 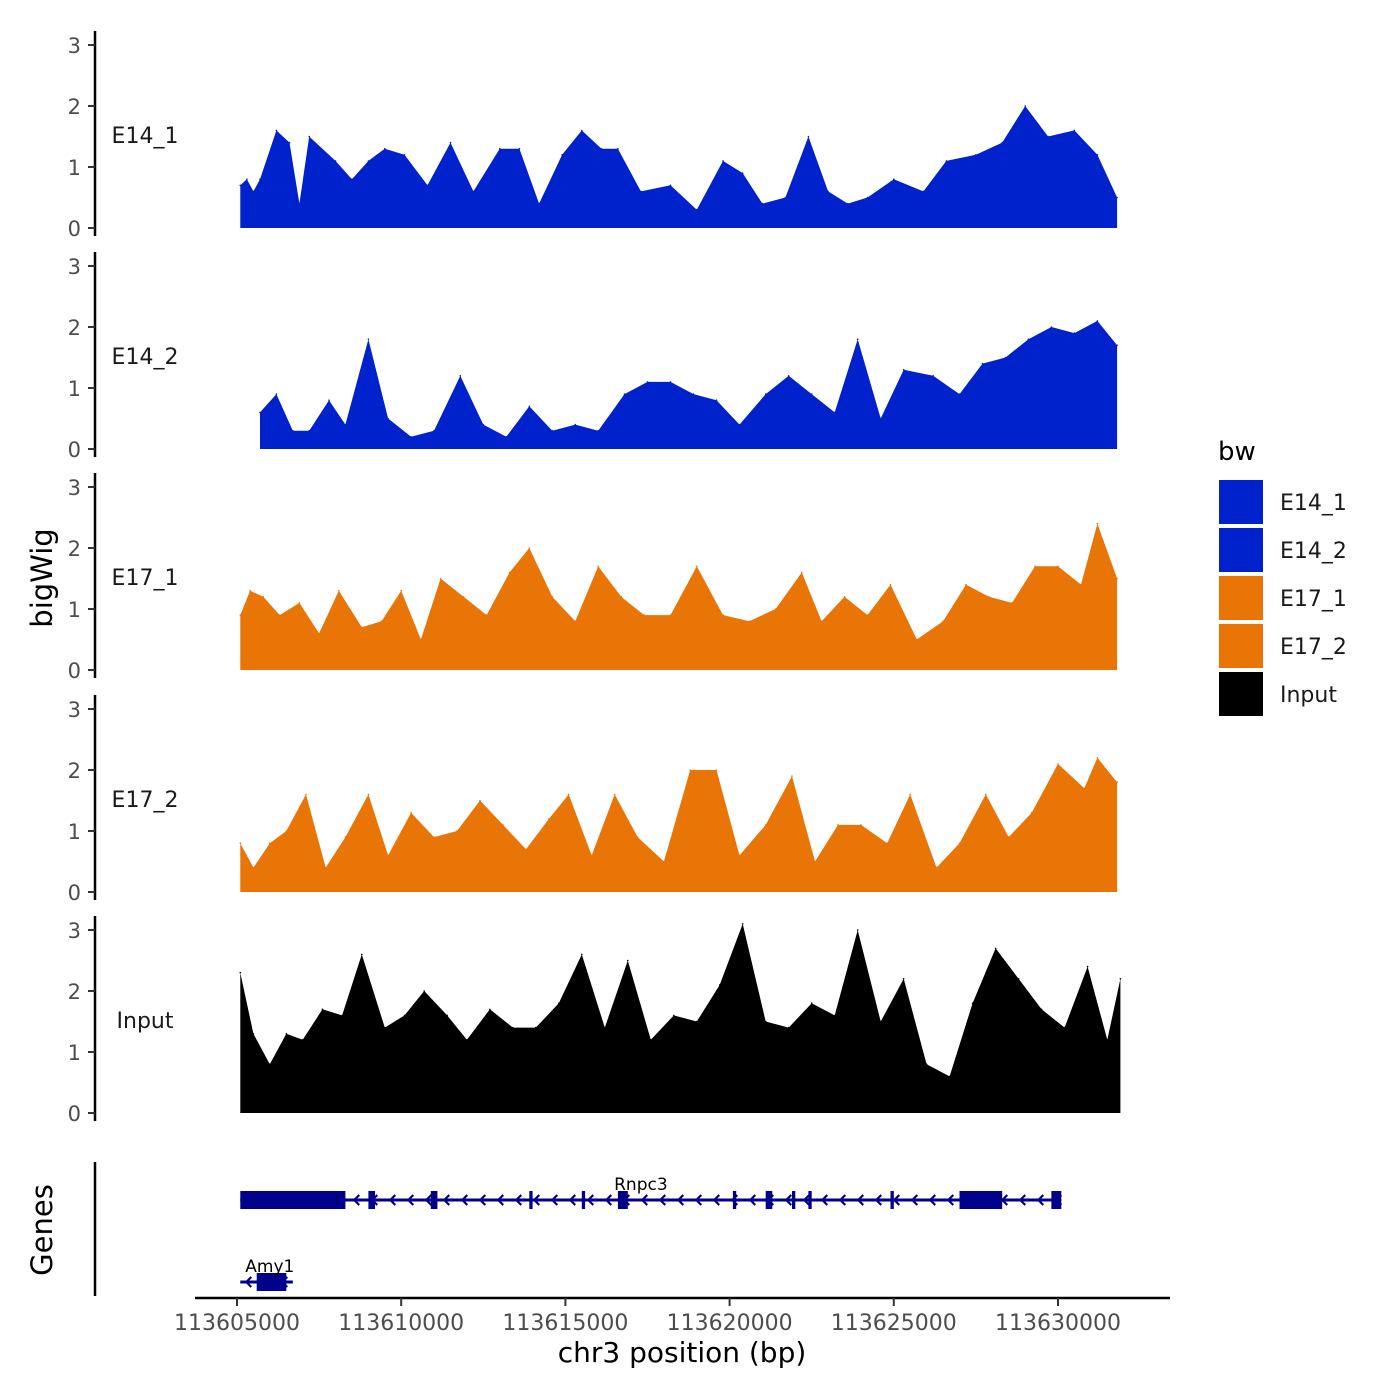 I want to click on track-label: Input, so click(x=145, y=1021).